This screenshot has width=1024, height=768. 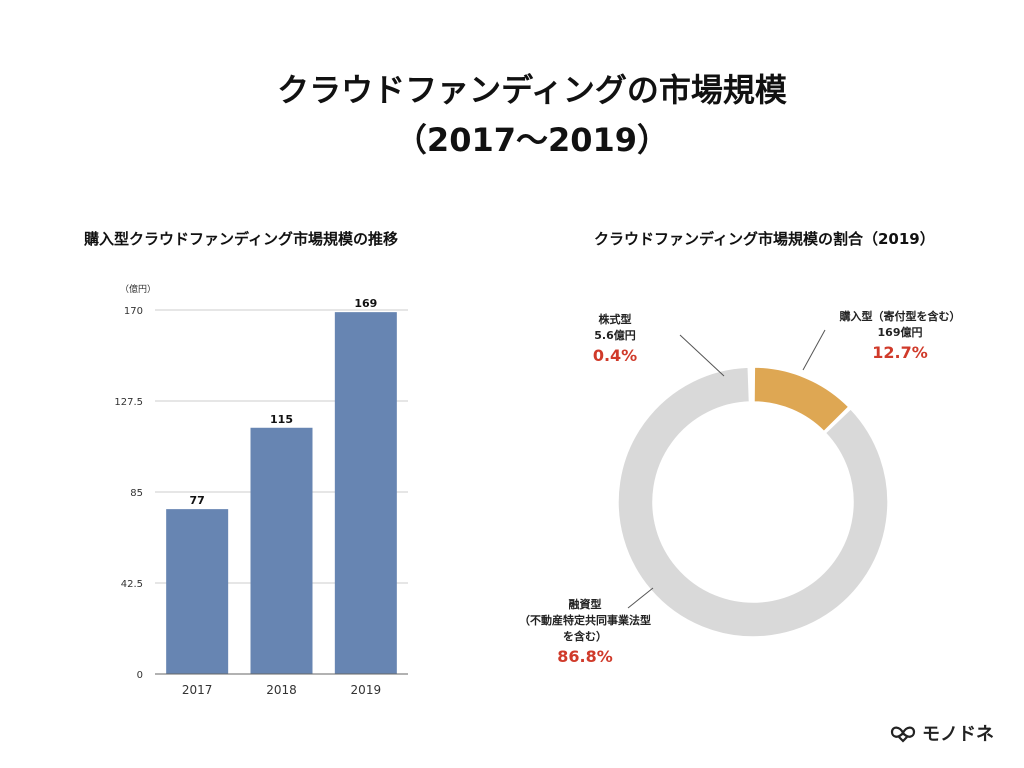 What do you see at coordinates (136, 493) in the screenshot?
I see `y-tick-label: 85` at bounding box center [136, 493].